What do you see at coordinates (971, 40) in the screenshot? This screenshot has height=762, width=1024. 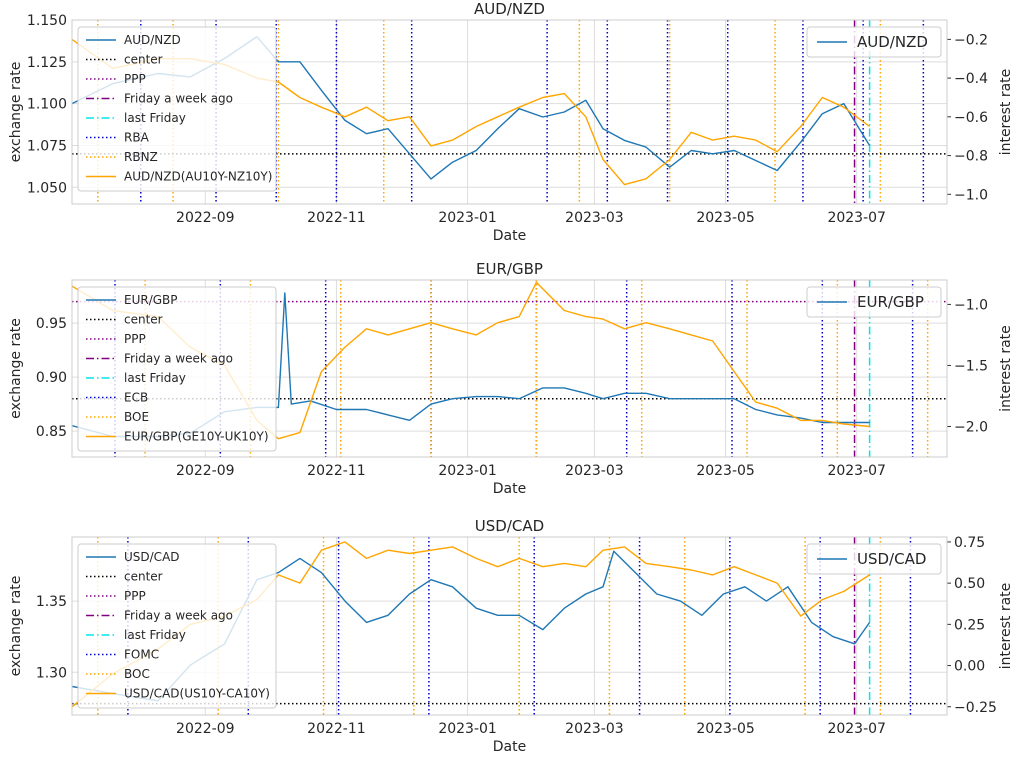 I see `y2-tick-label: −0.2` at bounding box center [971, 40].